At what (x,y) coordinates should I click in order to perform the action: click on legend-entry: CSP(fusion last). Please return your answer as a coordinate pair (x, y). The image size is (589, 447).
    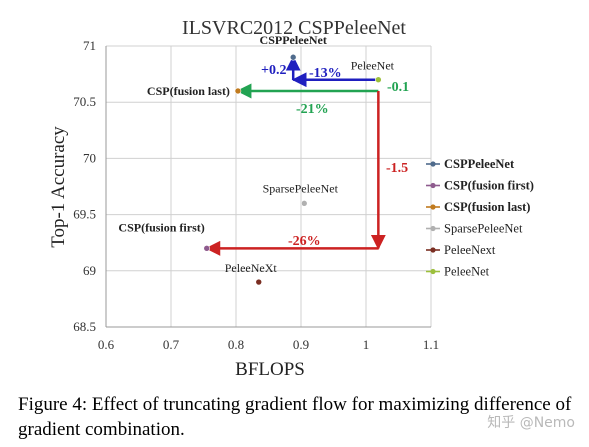
    Looking at the image, I should click on (487, 207).